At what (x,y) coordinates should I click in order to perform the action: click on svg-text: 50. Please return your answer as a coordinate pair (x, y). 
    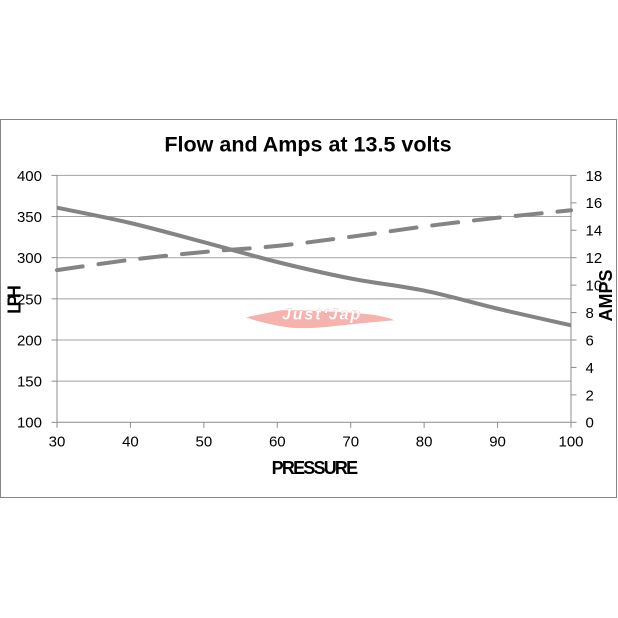
    Looking at the image, I should click on (204, 442).